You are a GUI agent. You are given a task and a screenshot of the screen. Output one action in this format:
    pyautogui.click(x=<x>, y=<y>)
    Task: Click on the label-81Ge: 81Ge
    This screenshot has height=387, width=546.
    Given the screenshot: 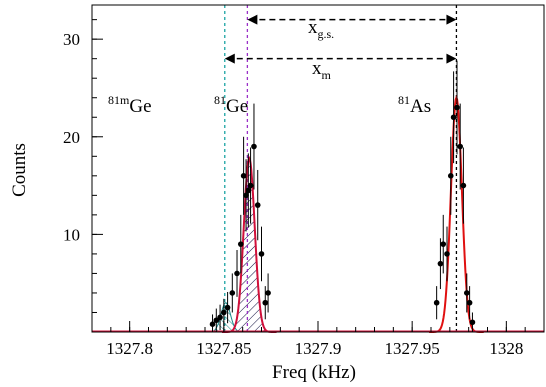 What is the action you would take?
    pyautogui.click(x=231, y=105)
    